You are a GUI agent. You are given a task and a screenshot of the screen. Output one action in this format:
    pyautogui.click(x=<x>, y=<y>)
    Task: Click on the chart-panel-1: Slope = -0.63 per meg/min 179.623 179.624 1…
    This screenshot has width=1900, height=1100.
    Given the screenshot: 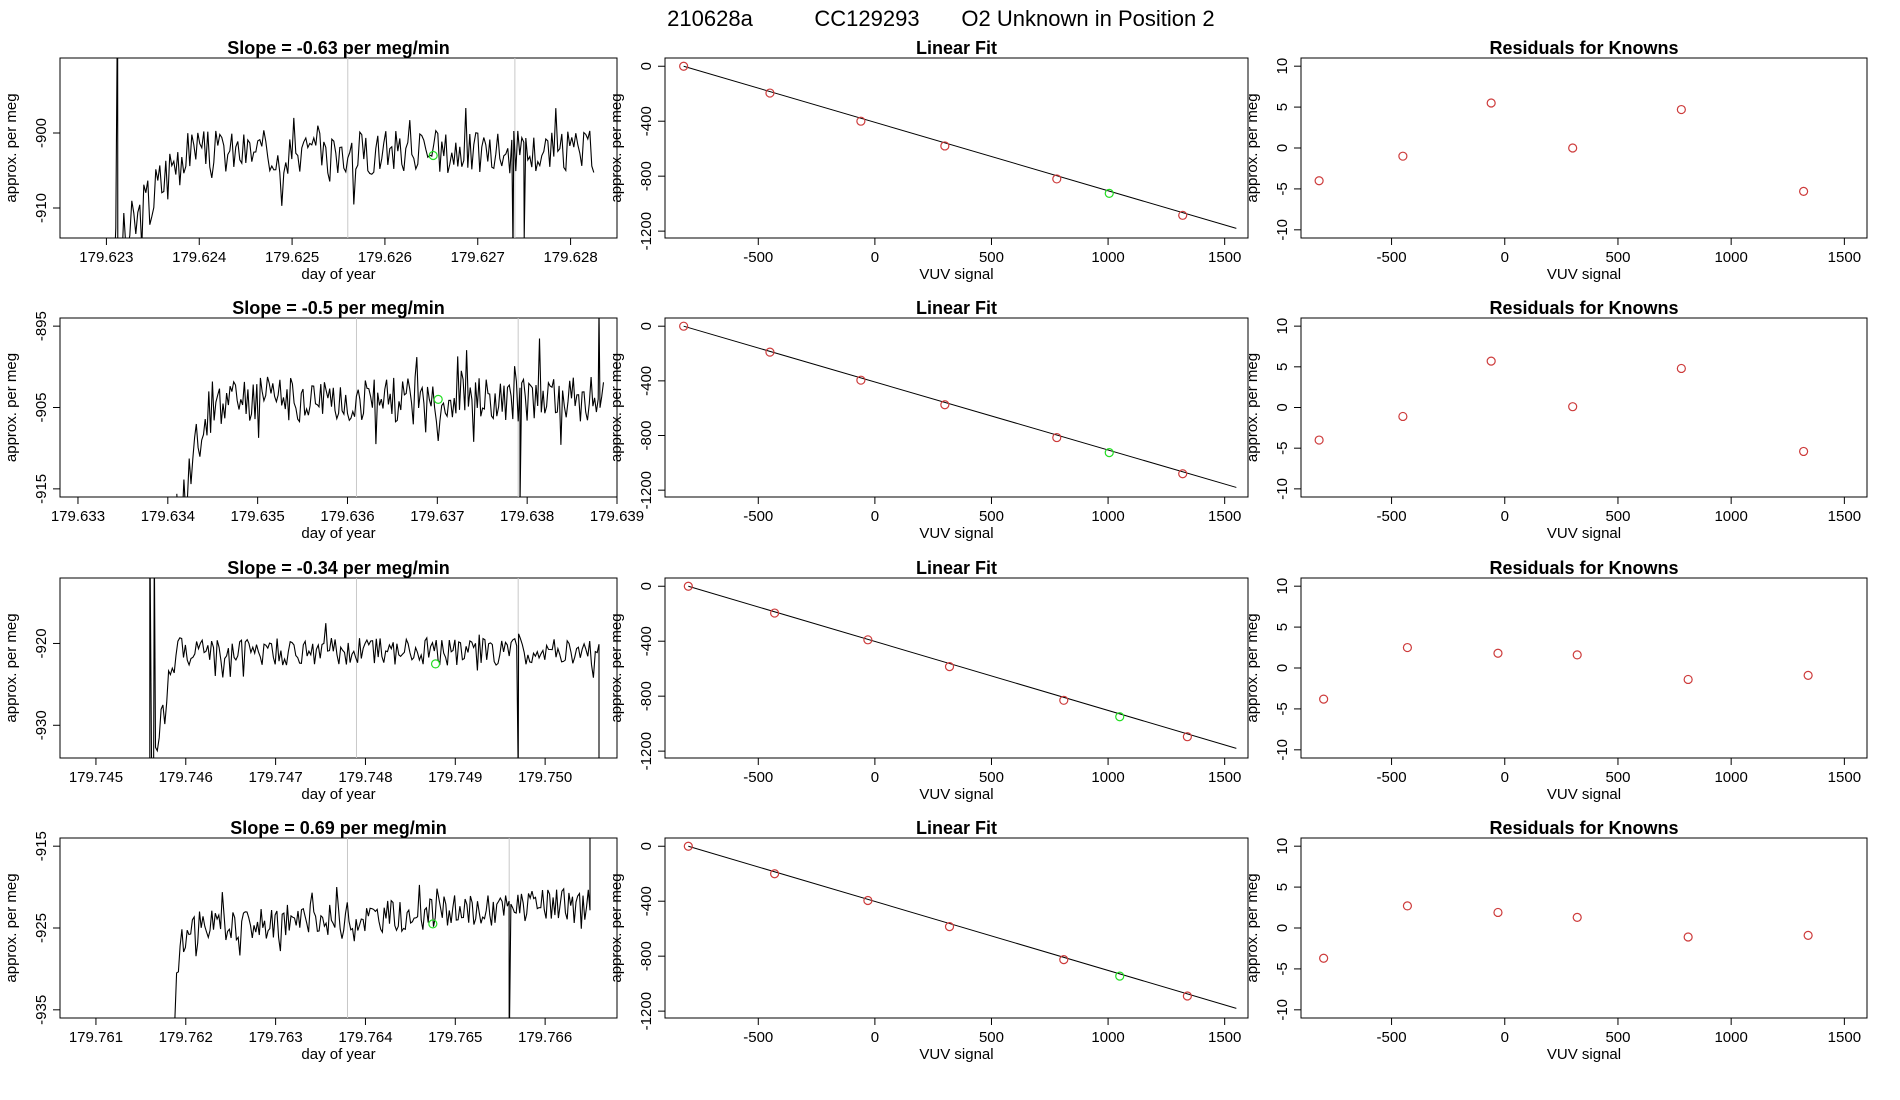 What is the action you would take?
    pyautogui.click(x=310, y=160)
    